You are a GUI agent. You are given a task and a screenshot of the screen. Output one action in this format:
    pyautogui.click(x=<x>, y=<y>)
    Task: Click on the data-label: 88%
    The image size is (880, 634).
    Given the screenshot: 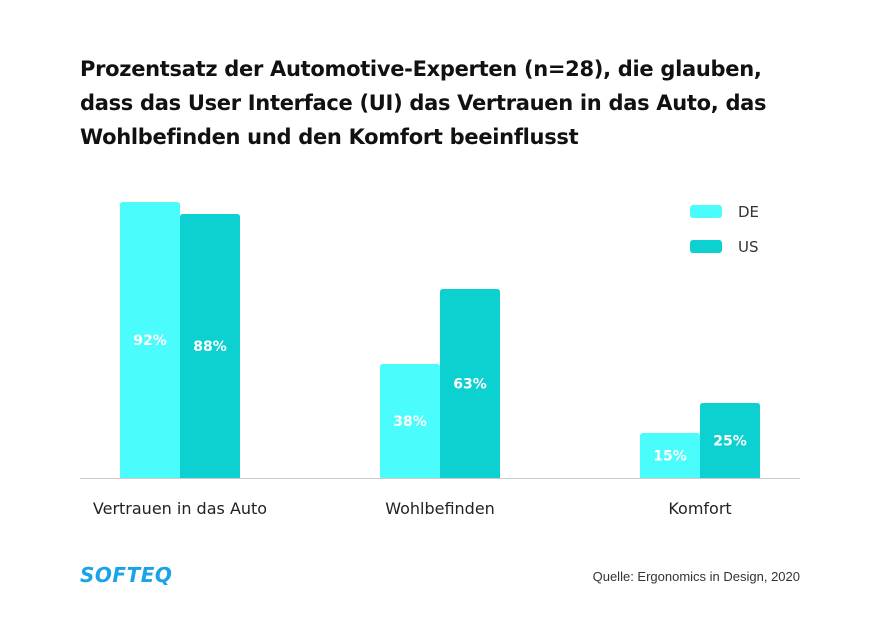 What is the action you would take?
    pyautogui.click(x=210, y=347)
    